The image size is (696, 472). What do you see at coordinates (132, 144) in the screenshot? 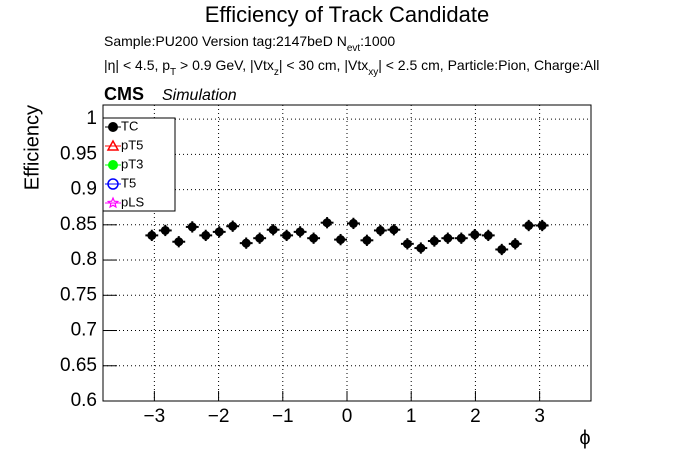
I see `legend-label: pT5` at bounding box center [132, 144].